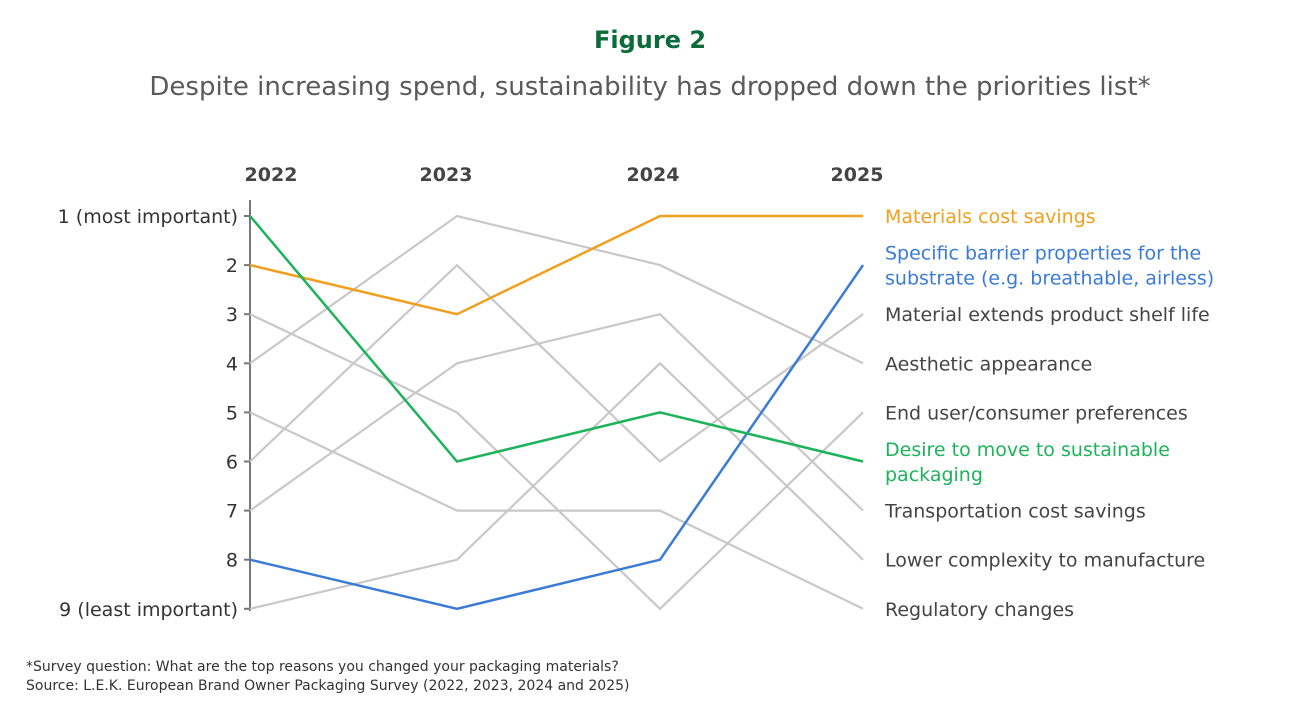 The height and width of the screenshot is (723, 1300). What do you see at coordinates (1036, 413) in the screenshot?
I see `series-label: End user/consumer preferences` at bounding box center [1036, 413].